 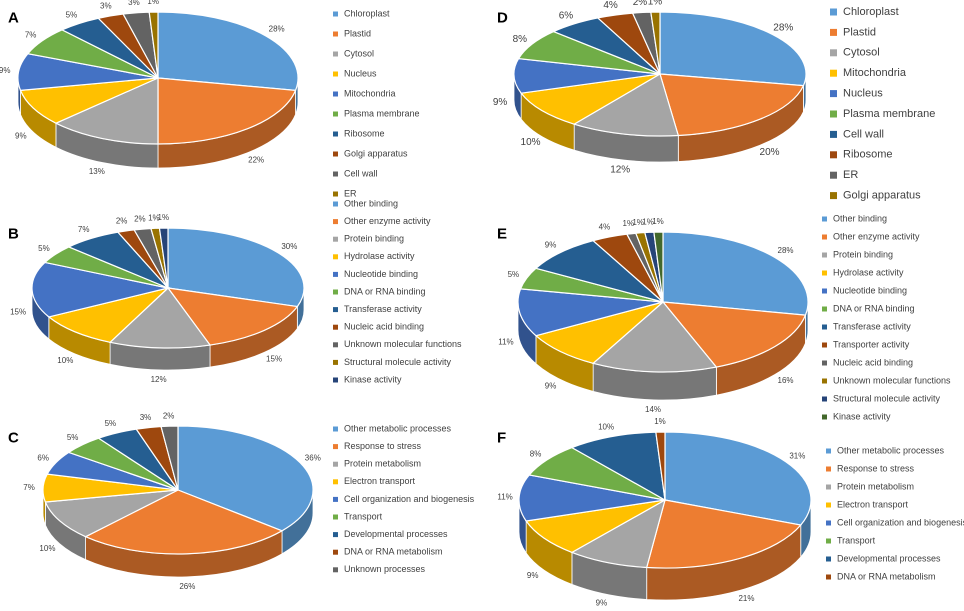 What do you see at coordinates (88, 72) in the screenshot?
I see `pie-slice-mitochondria` at bounding box center [88, 72].